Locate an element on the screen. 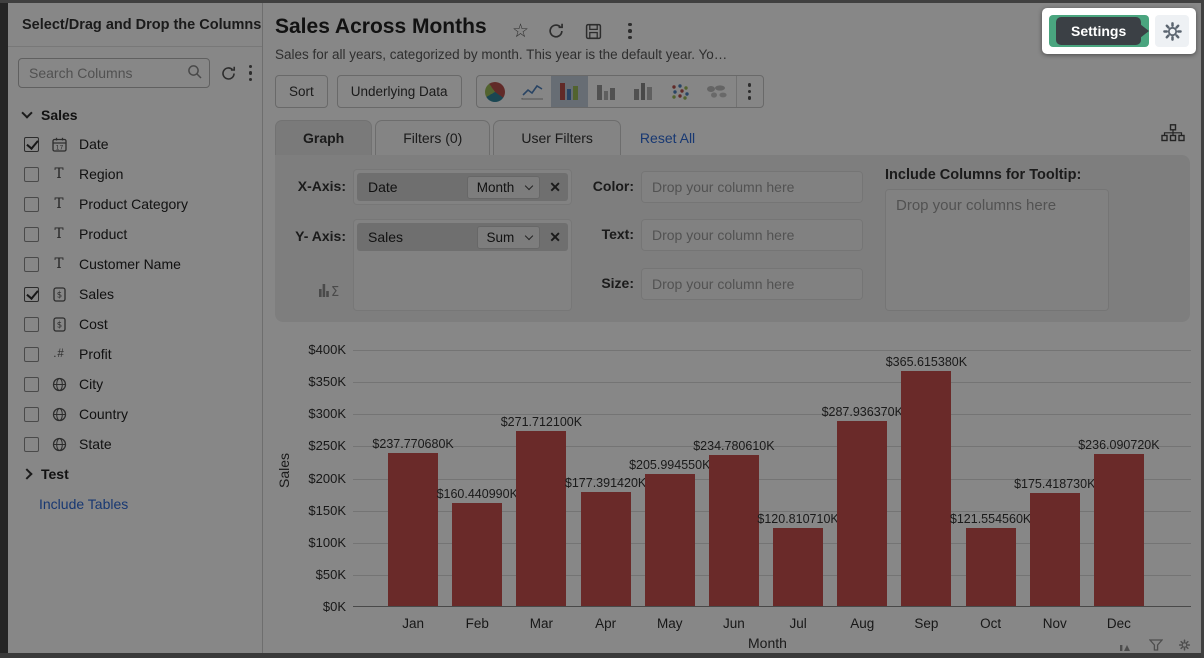 The height and width of the screenshot is (658, 1204). scatter-chart-icon is located at coordinates (680, 91).